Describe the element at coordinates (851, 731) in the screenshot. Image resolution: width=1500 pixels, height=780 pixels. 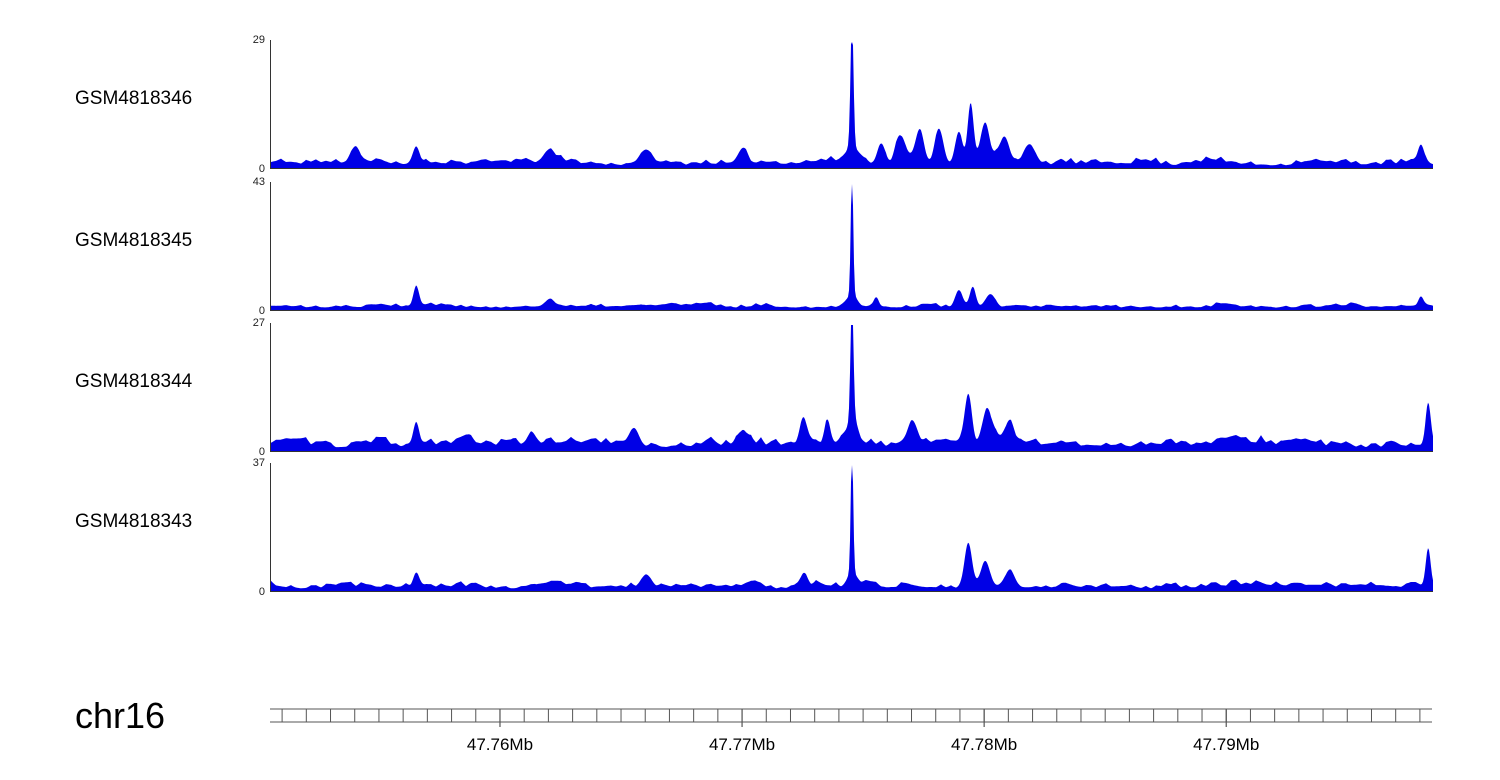
I see `genome-axis-ruler: 47.76Mb 47.77Mb 47.78Mb 47.79Mb` at that location.